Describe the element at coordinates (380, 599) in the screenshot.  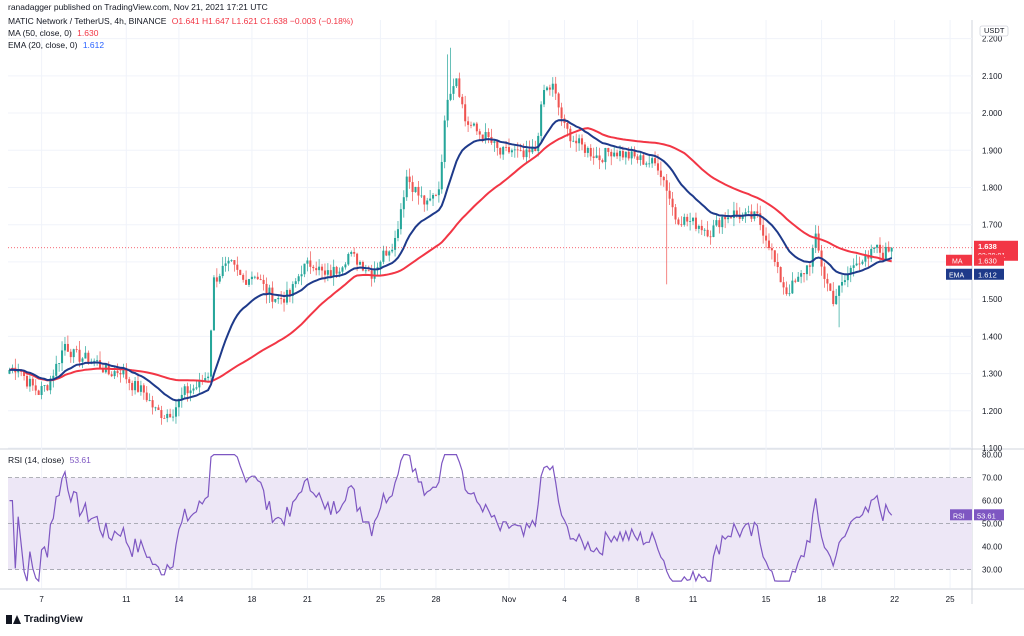
I see `time-tick-label: 25` at that location.